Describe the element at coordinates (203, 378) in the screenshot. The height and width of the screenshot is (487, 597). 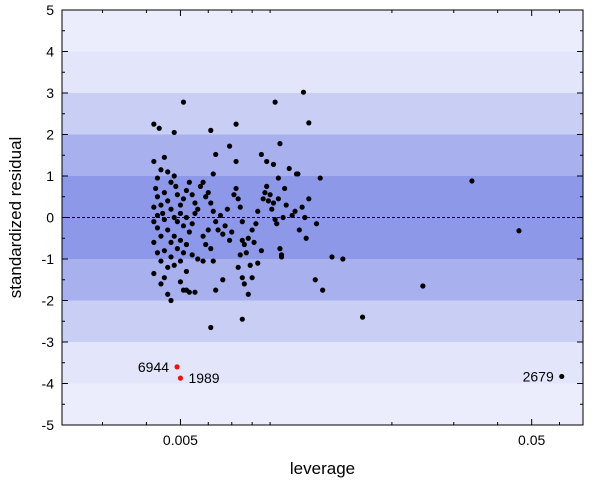
I see `point-label: 1989` at that location.